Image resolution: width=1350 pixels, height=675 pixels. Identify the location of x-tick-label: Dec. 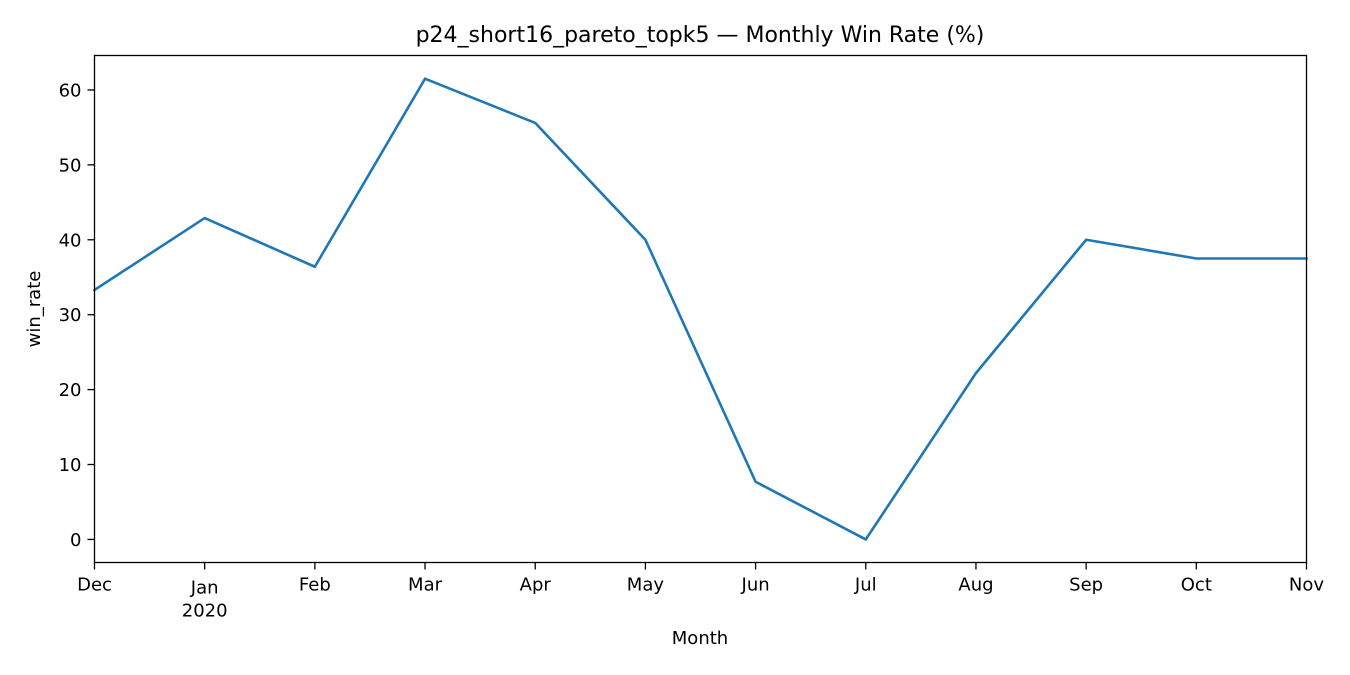
(94, 585).